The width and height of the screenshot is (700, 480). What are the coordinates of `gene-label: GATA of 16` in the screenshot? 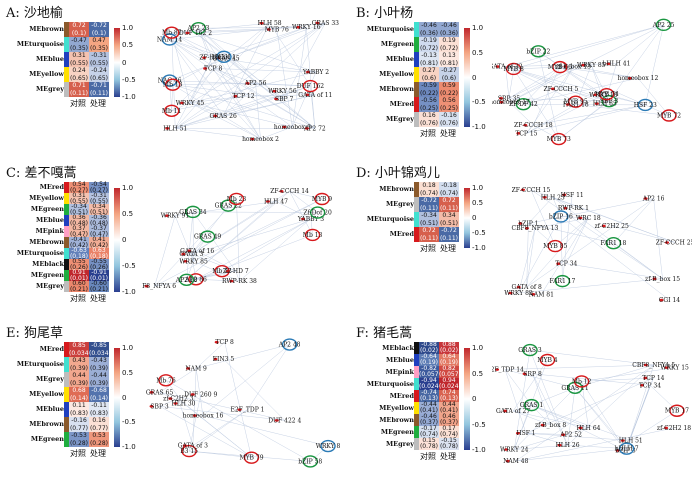 It's located at (197, 251).